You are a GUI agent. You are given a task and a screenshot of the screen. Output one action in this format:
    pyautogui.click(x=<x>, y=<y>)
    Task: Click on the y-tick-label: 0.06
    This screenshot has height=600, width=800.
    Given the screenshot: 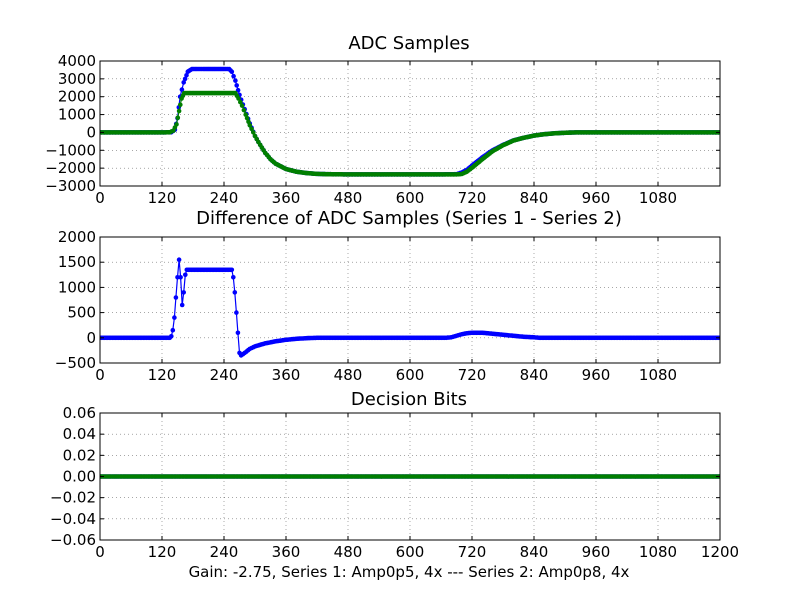 What is the action you would take?
    pyautogui.click(x=79, y=413)
    